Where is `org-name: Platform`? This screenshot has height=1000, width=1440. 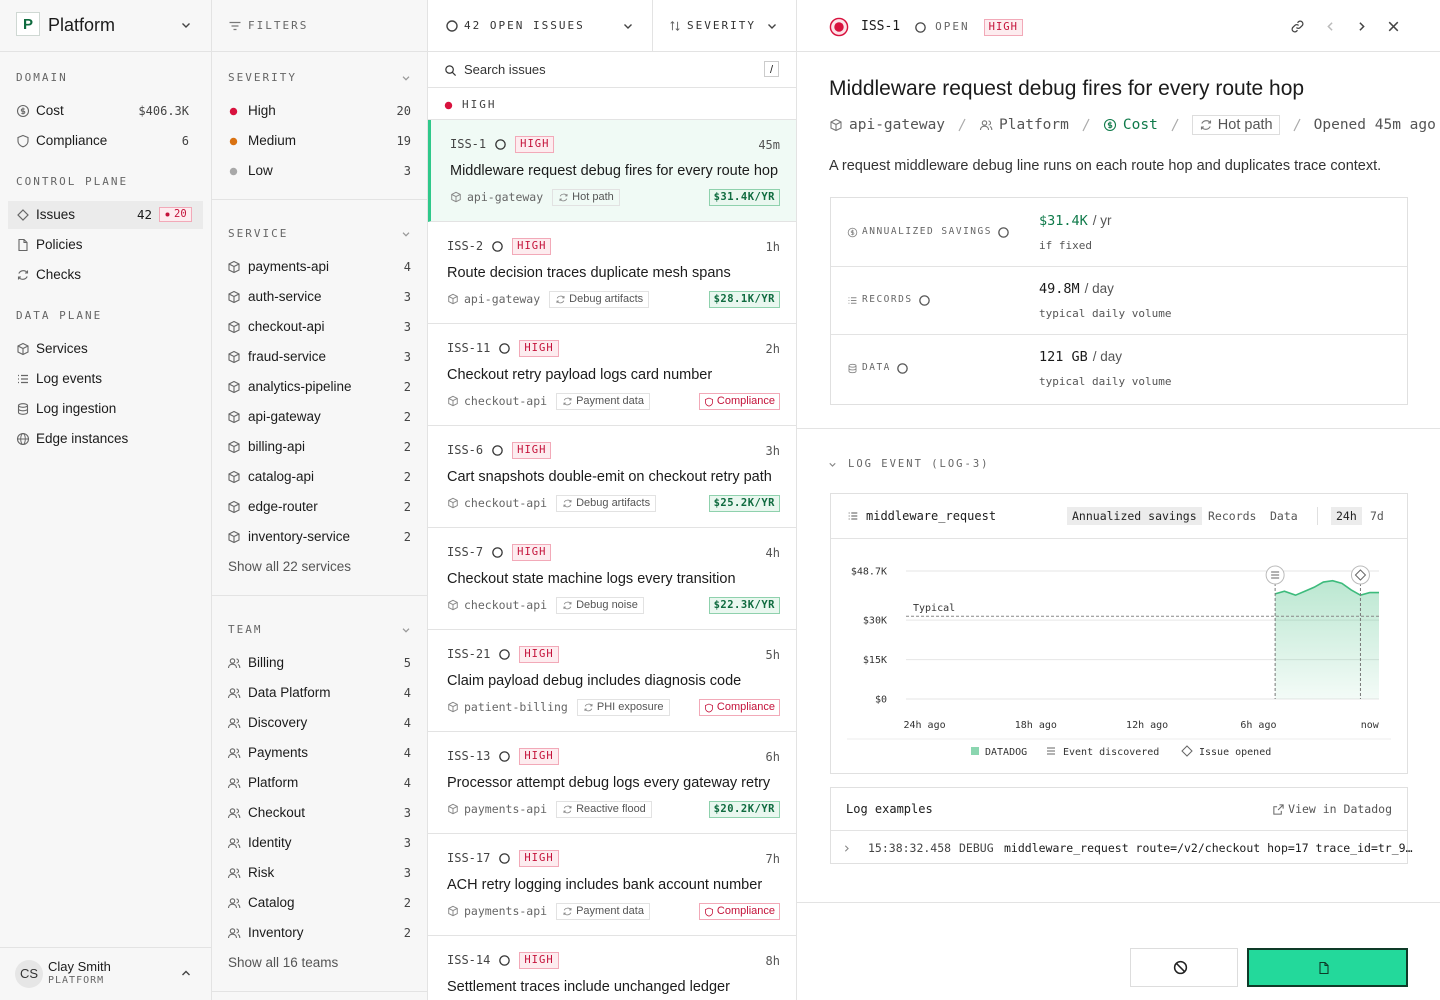
org-name: Platform is located at coordinates (82, 25).